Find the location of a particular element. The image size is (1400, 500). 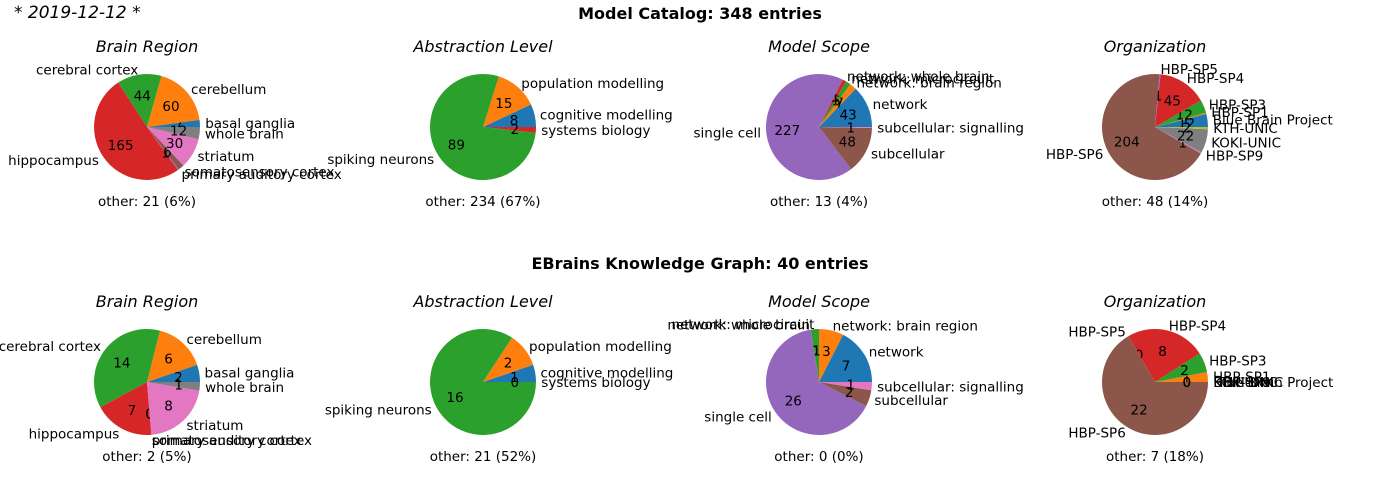

slice-value-label: 227 is located at coordinates (787, 131).